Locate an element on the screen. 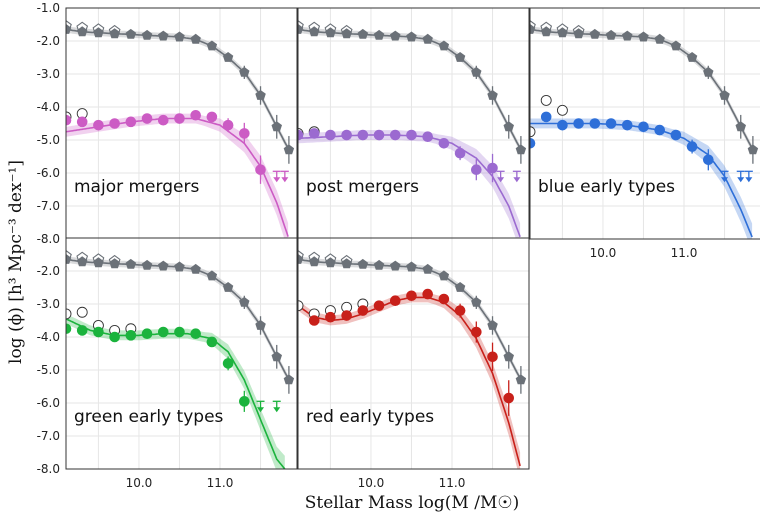 Image resolution: width=760 pixels, height=515 pixels. panel-background is located at coordinates (181, 353).